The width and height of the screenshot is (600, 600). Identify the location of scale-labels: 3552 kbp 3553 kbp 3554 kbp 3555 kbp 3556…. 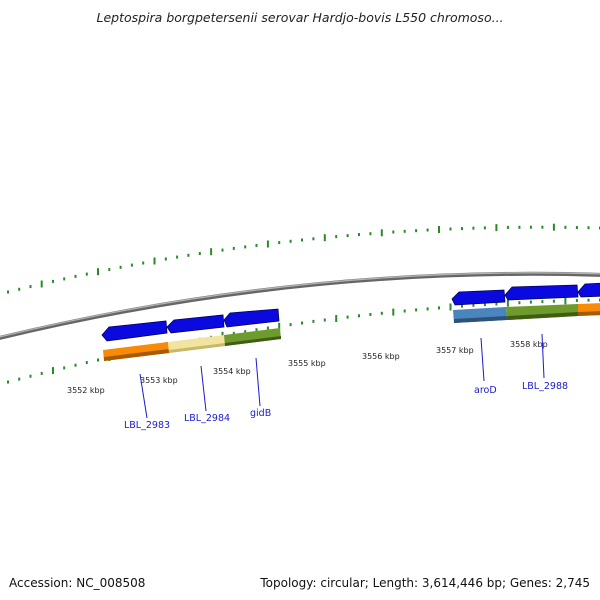
(307, 367).